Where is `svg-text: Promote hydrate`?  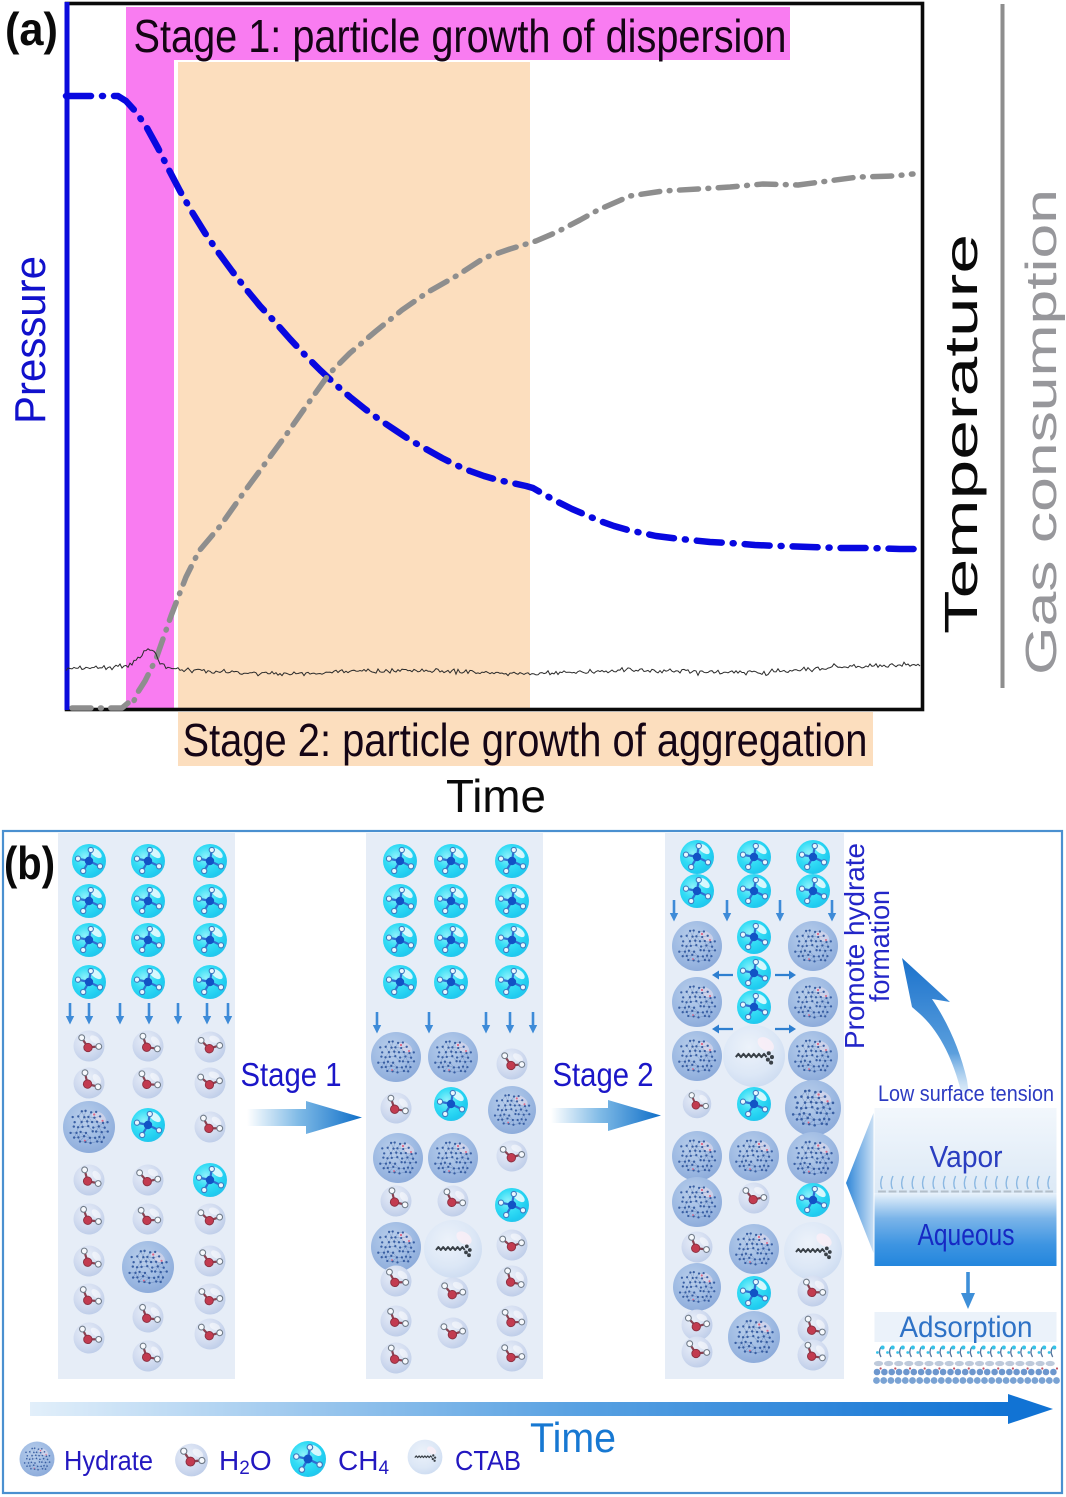 svg-text: Promote hydrate is located at coordinates (854, 946).